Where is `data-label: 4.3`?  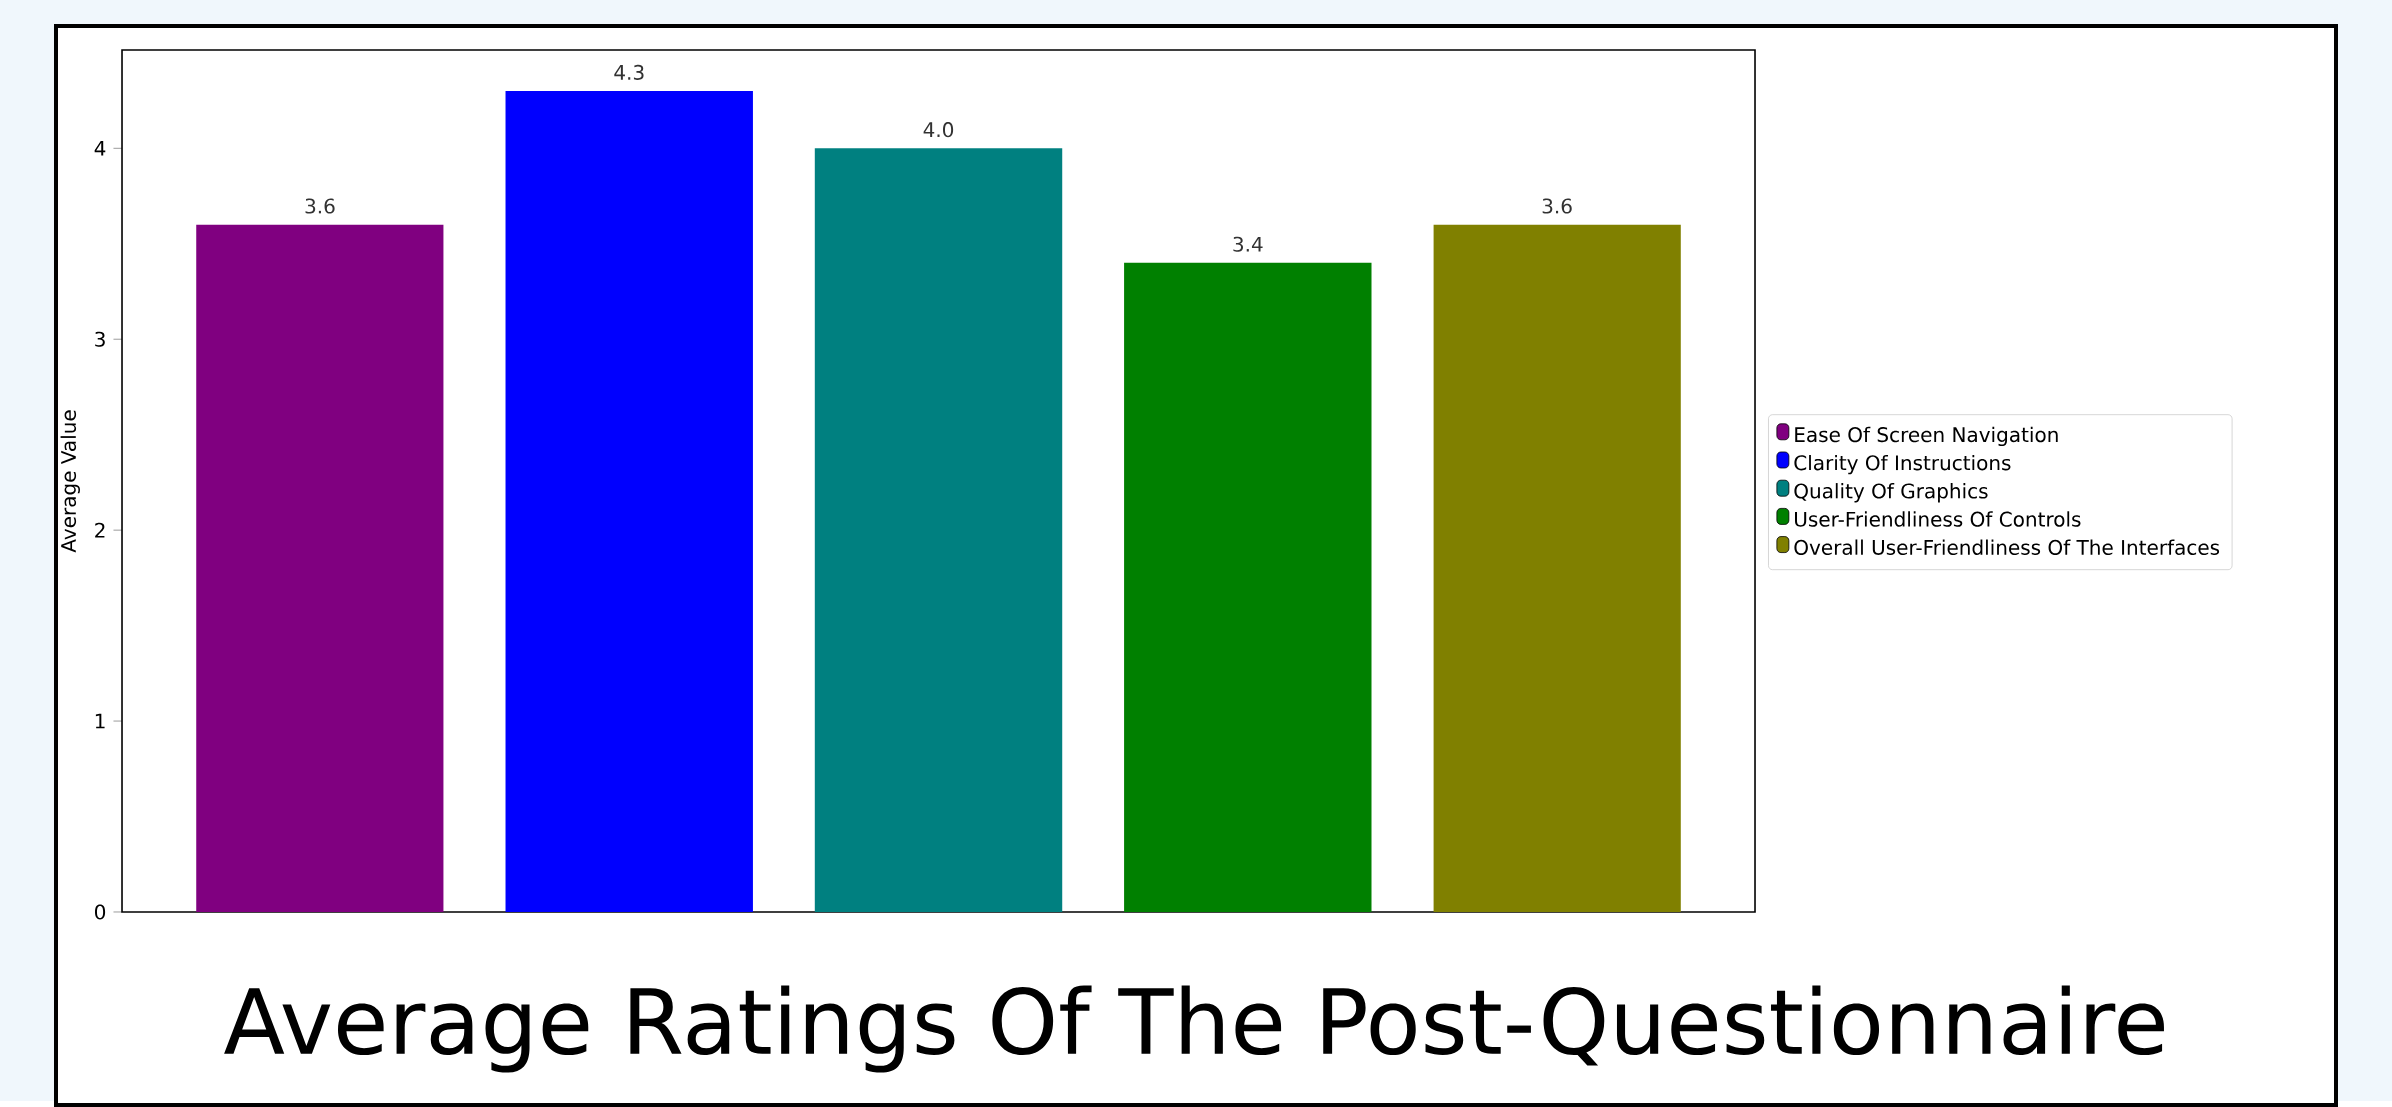
data-label: 4.3 is located at coordinates (629, 72).